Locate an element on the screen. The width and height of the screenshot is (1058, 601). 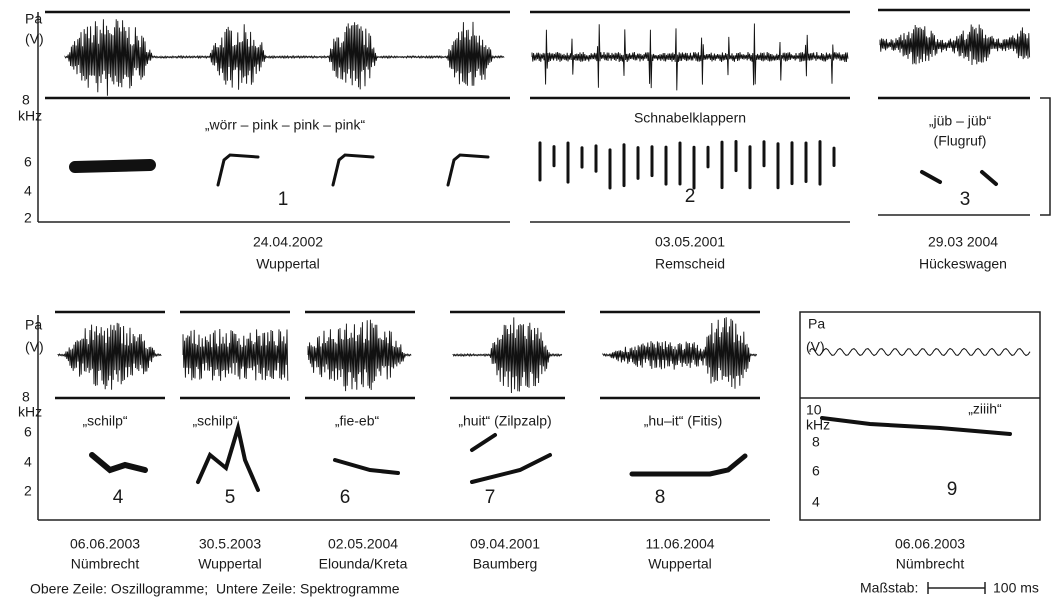
panel-number: 4 is located at coordinates (118, 497).